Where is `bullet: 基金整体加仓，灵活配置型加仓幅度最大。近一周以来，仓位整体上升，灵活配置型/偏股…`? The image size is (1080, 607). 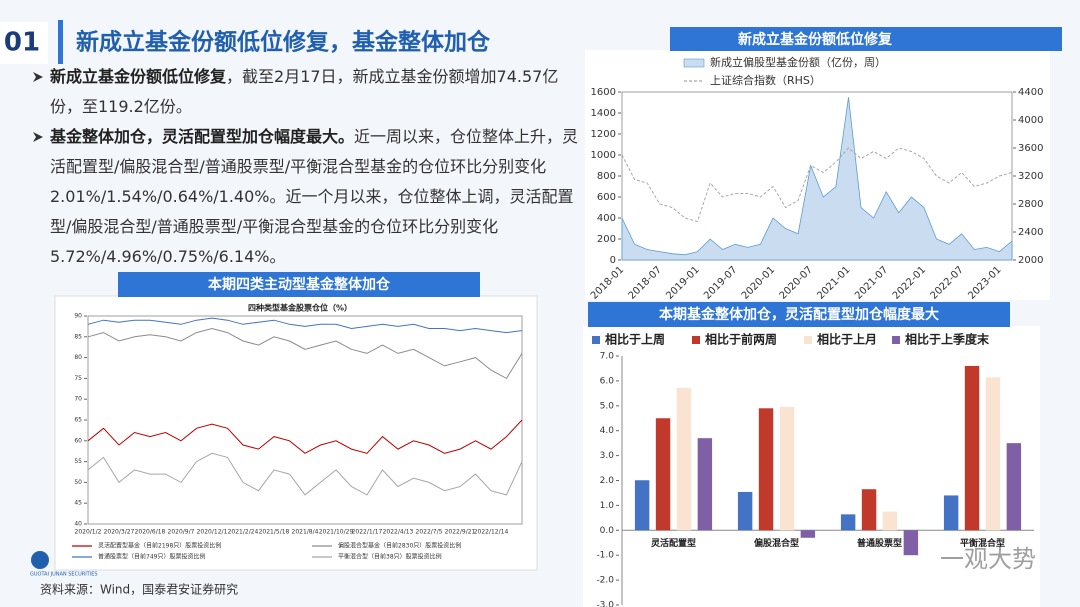
bullet: 基金整体加仓，灵活配置型加仓幅度最大。近一周以来，仓位整体上升，灵活配置型/偏股… is located at coordinates (308, 197).